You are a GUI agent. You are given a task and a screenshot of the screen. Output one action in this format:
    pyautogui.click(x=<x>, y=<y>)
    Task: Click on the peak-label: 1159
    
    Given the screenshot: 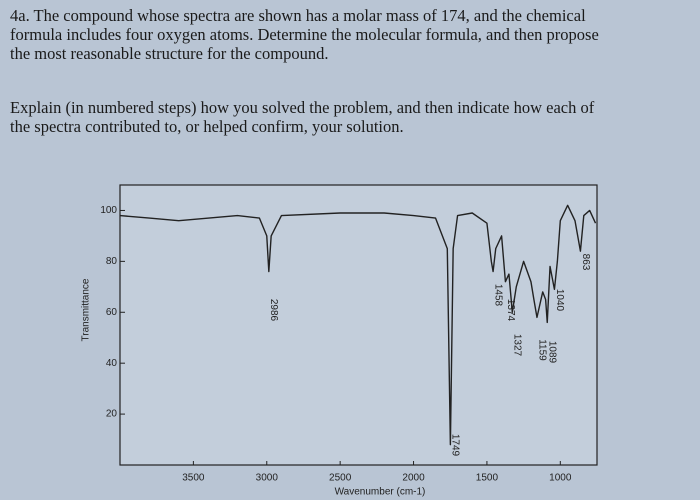 What is the action you would take?
    pyautogui.click(x=541, y=350)
    